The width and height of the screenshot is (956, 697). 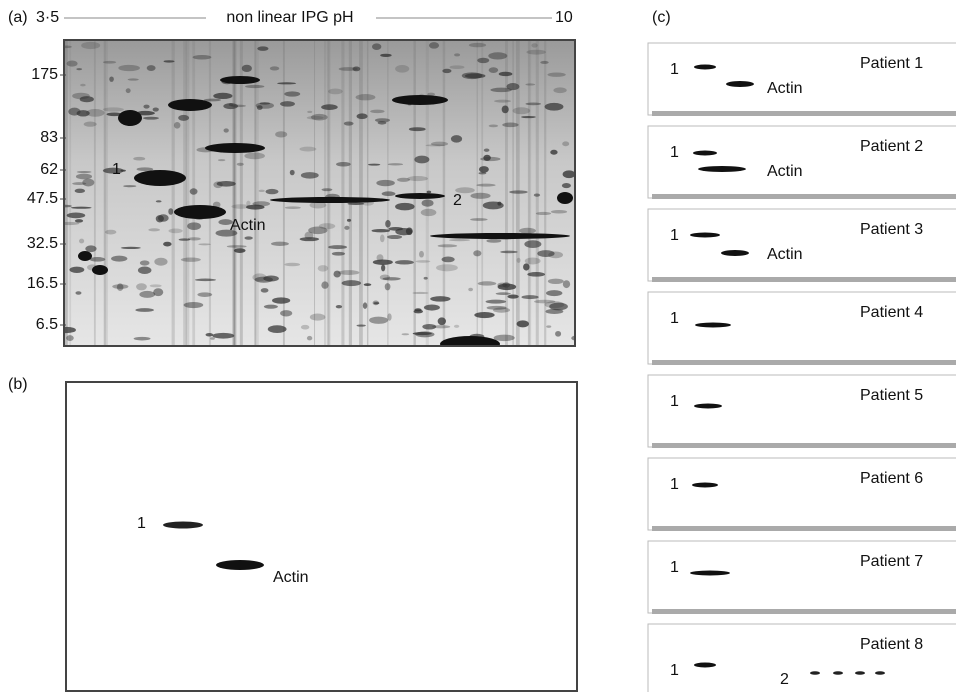 What do you see at coordinates (564, 17) in the screenshot?
I see `ph-end: 10` at bounding box center [564, 17].